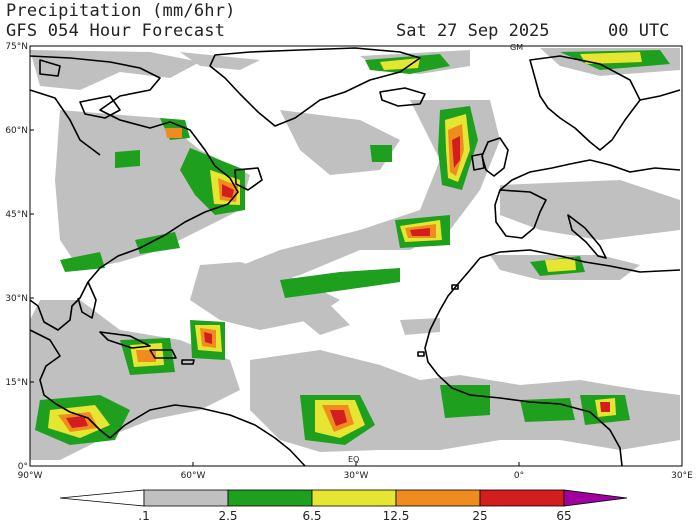 This screenshot has height=525, width=700. Describe the element at coordinates (16, 131) in the screenshot. I see `lat-label: 60°N` at that location.